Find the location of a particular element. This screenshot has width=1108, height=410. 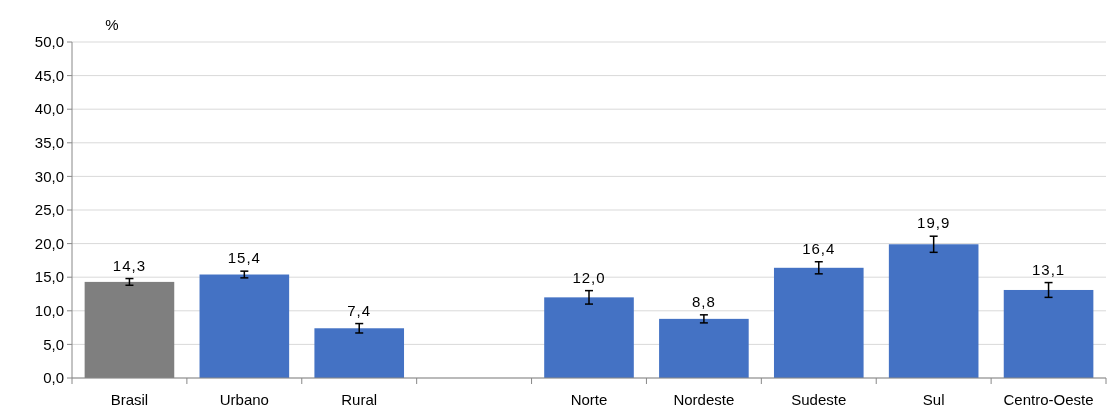

y-tick-label: 50,0 is located at coordinates (49, 42).